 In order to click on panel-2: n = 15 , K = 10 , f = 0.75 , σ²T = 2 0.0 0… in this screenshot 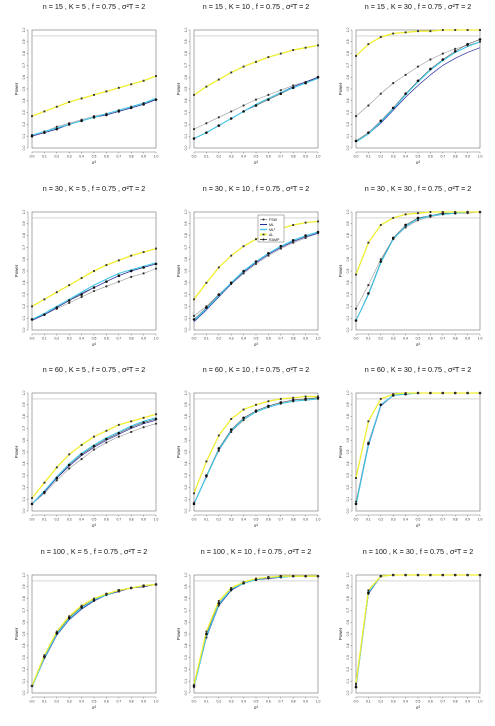, I will do `click(248, 83)`.